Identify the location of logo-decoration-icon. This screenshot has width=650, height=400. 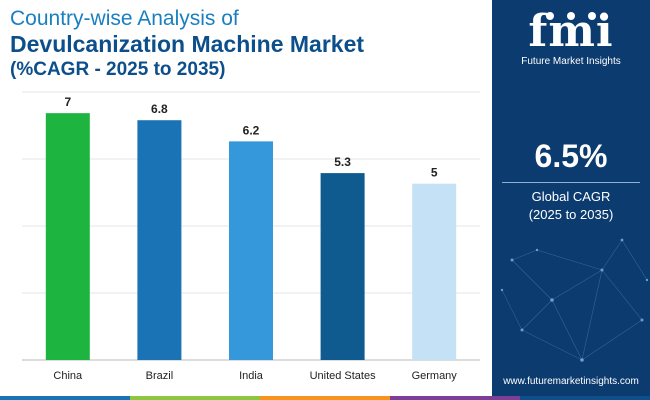
(571, 16).